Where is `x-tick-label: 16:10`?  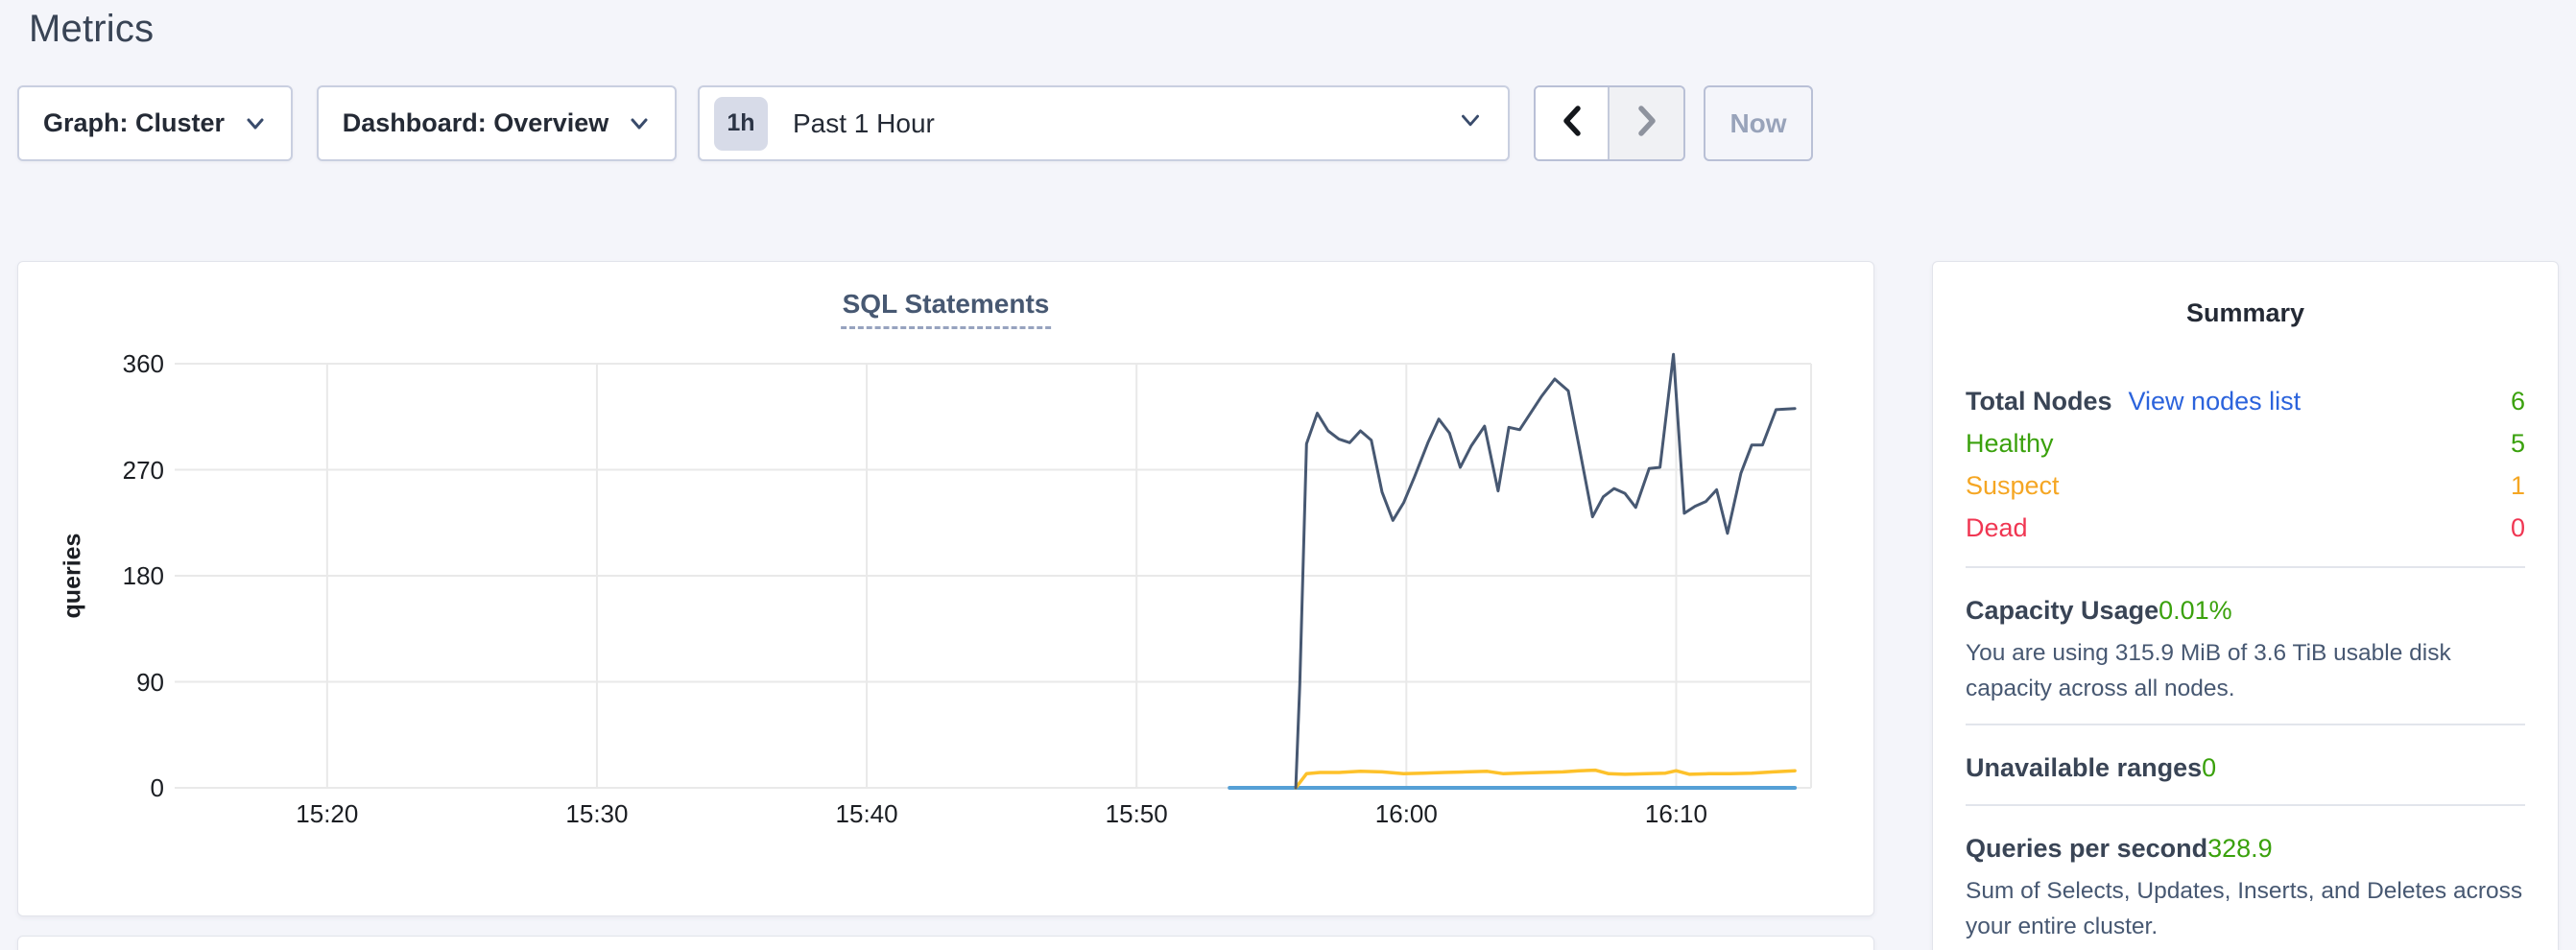 x-tick-label: 16:10 is located at coordinates (1675, 813).